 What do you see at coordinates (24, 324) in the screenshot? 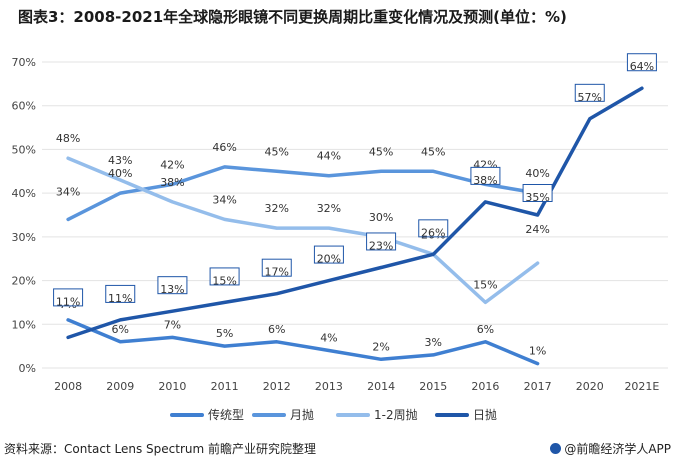
I see `y-tick-label: 10%` at bounding box center [24, 324].